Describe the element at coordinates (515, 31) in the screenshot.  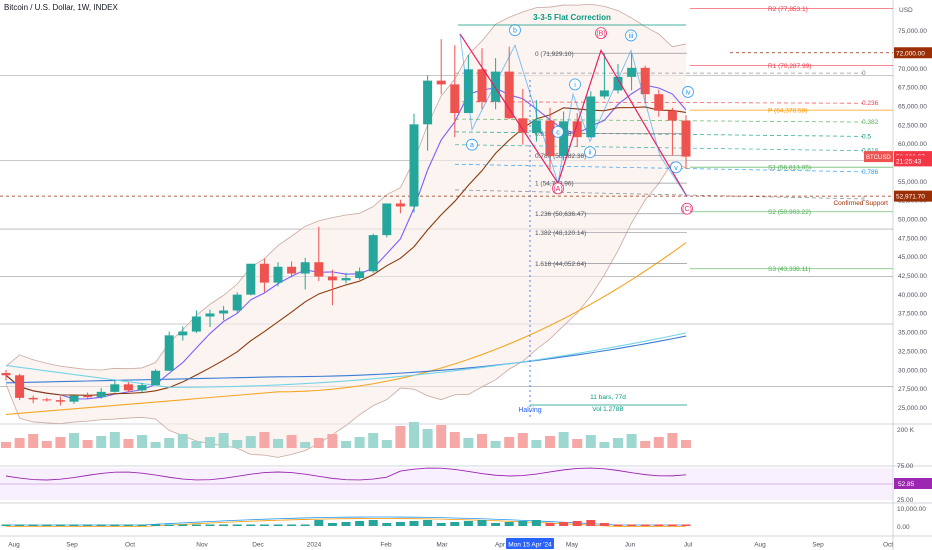
I see `wave-label: b` at that location.